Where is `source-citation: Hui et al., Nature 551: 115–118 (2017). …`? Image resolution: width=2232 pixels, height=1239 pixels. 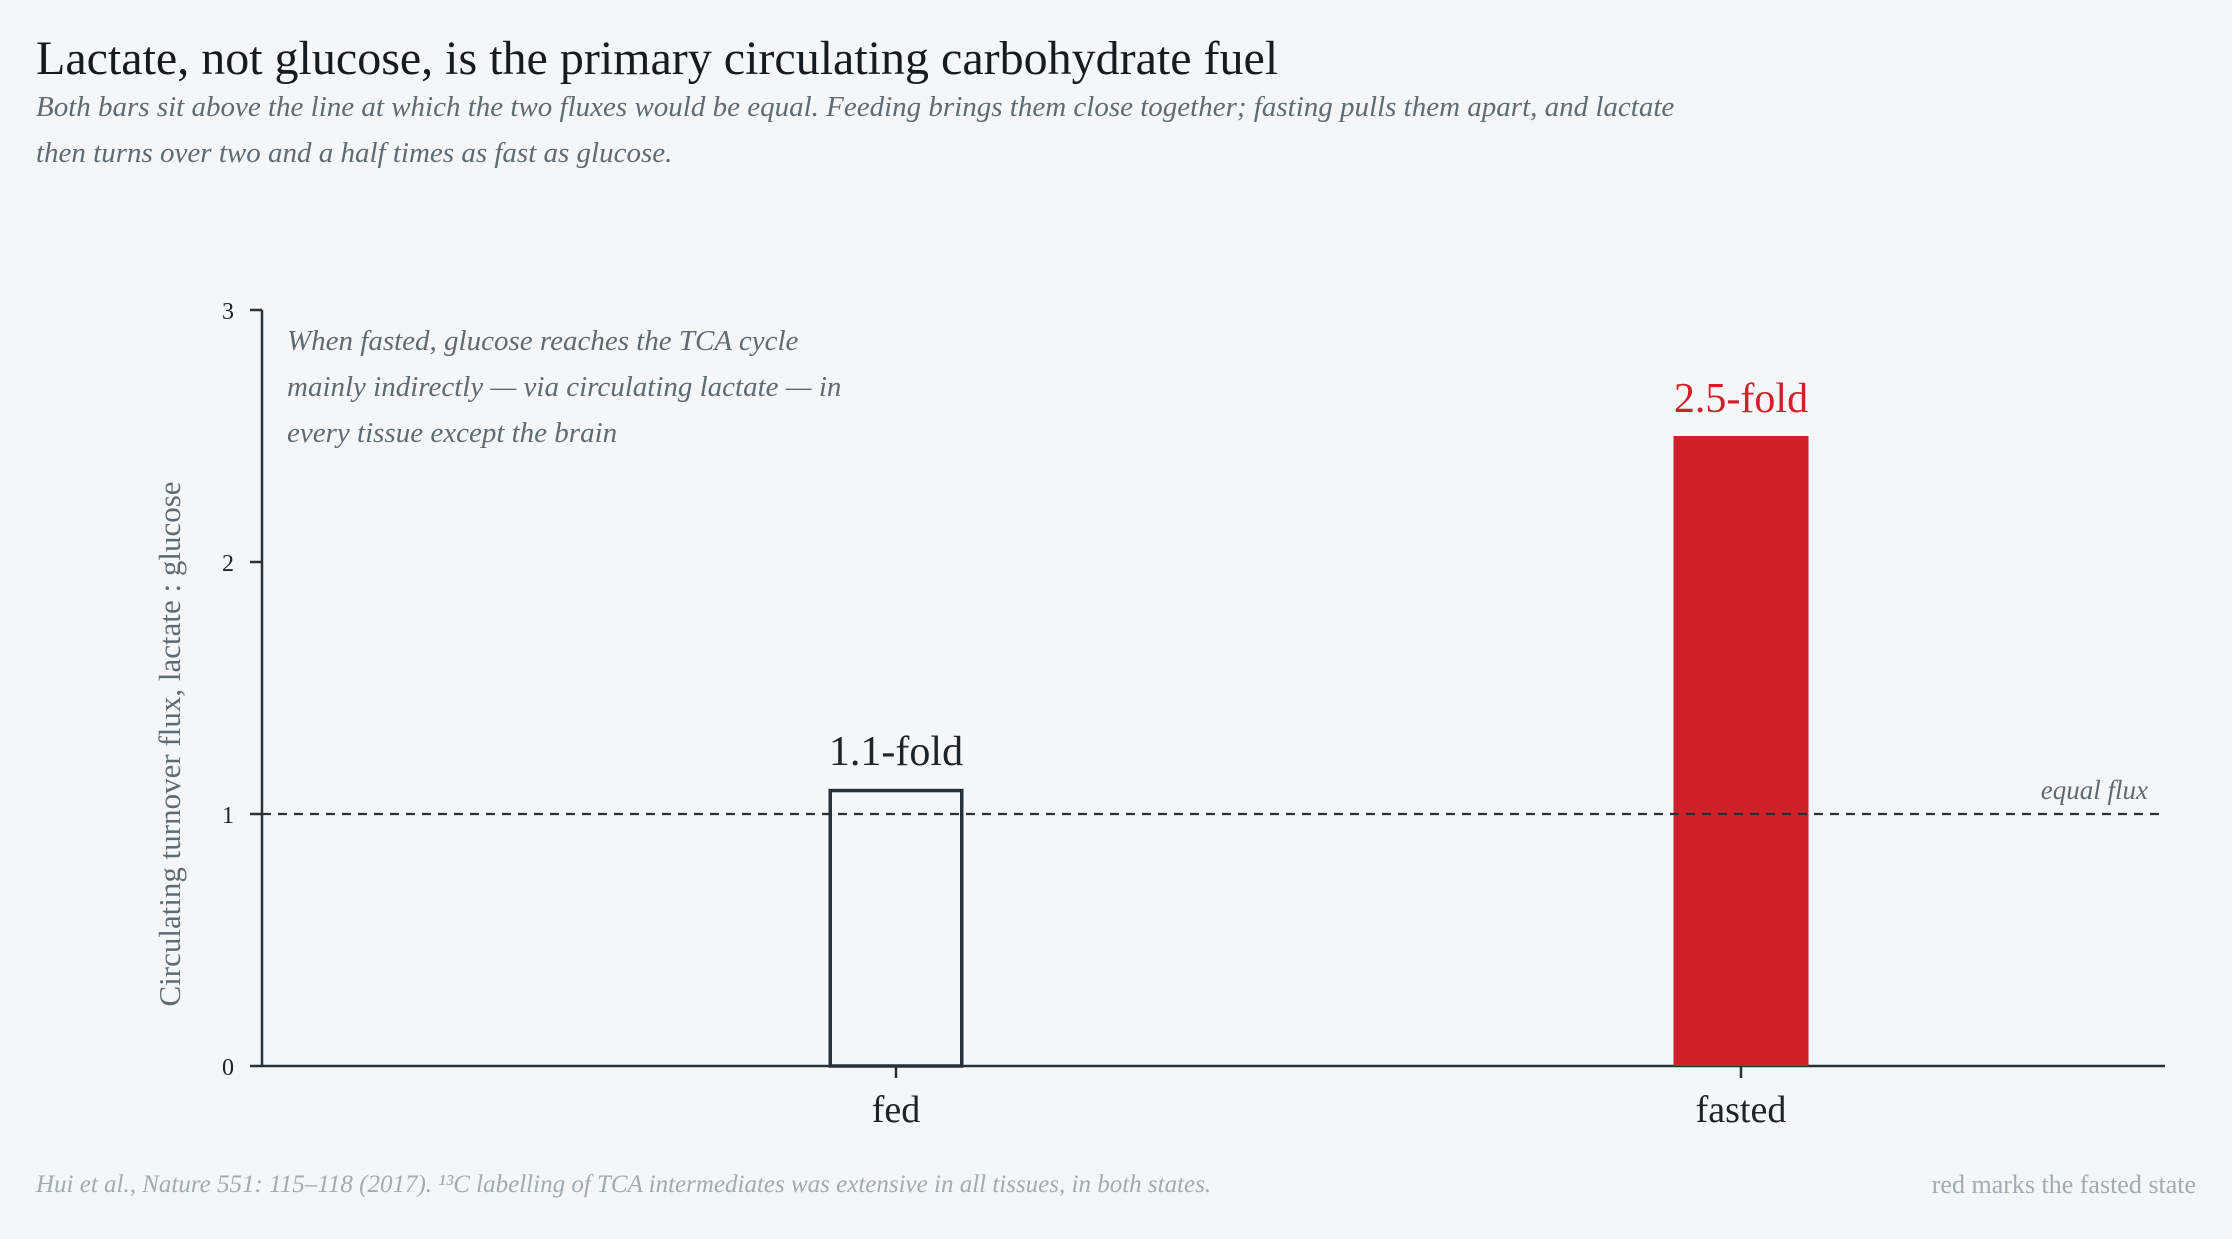 source-citation: Hui et al., Nature 551: 115–118 (2017). … is located at coordinates (624, 1184).